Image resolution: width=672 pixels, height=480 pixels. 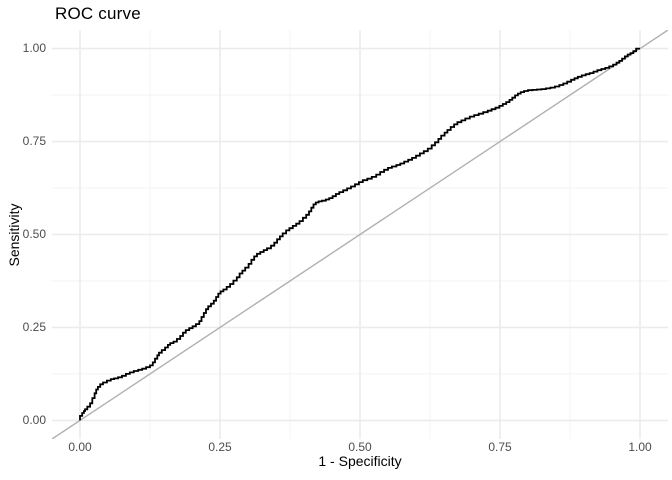 I want to click on x-tick-label: 1.00, so click(x=640, y=447).